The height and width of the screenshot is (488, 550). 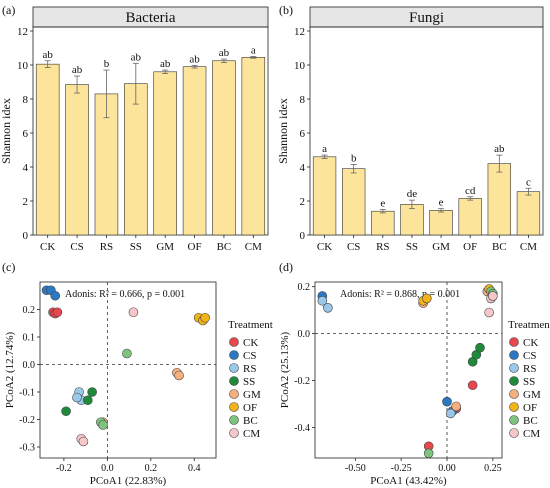 I want to click on y-tick-label: -0.4, so click(x=302, y=428).